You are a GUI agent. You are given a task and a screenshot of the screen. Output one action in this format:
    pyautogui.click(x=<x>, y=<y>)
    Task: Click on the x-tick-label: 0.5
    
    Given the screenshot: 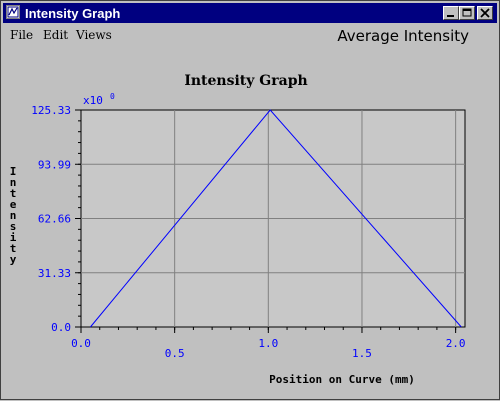 What is the action you would take?
    pyautogui.click(x=175, y=353)
    